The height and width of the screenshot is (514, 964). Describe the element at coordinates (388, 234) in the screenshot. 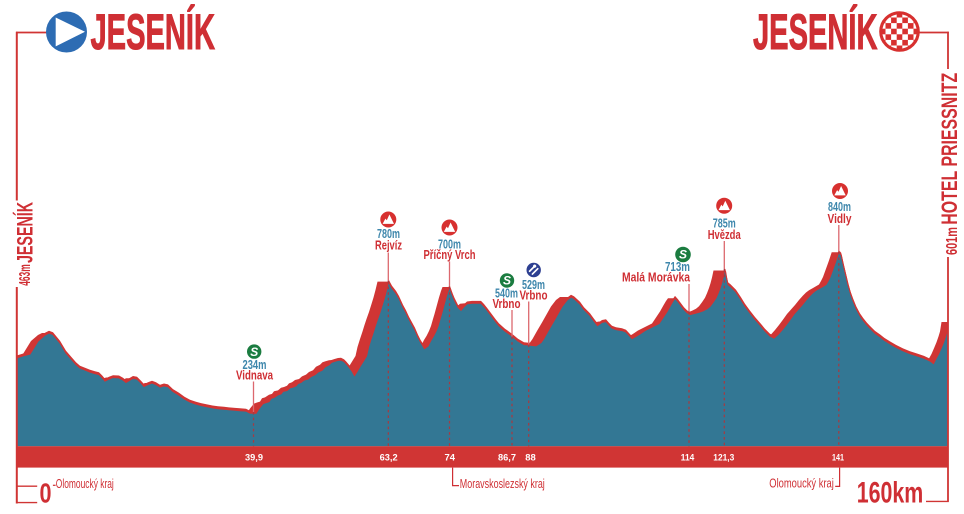

I see `svg-text: 780m` at that location.